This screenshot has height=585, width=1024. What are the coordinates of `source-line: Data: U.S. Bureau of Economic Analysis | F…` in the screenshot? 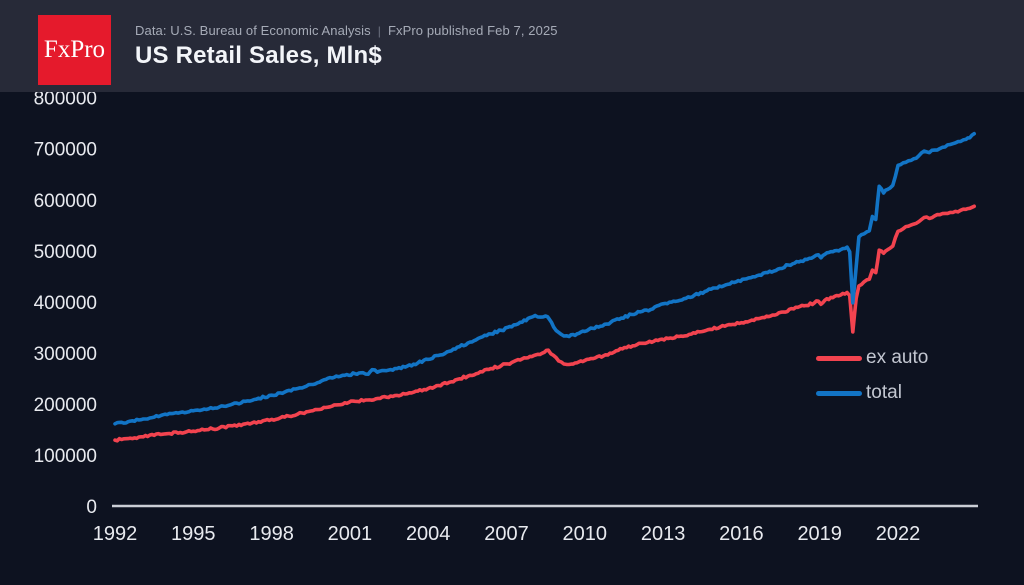 It's located at (346, 30).